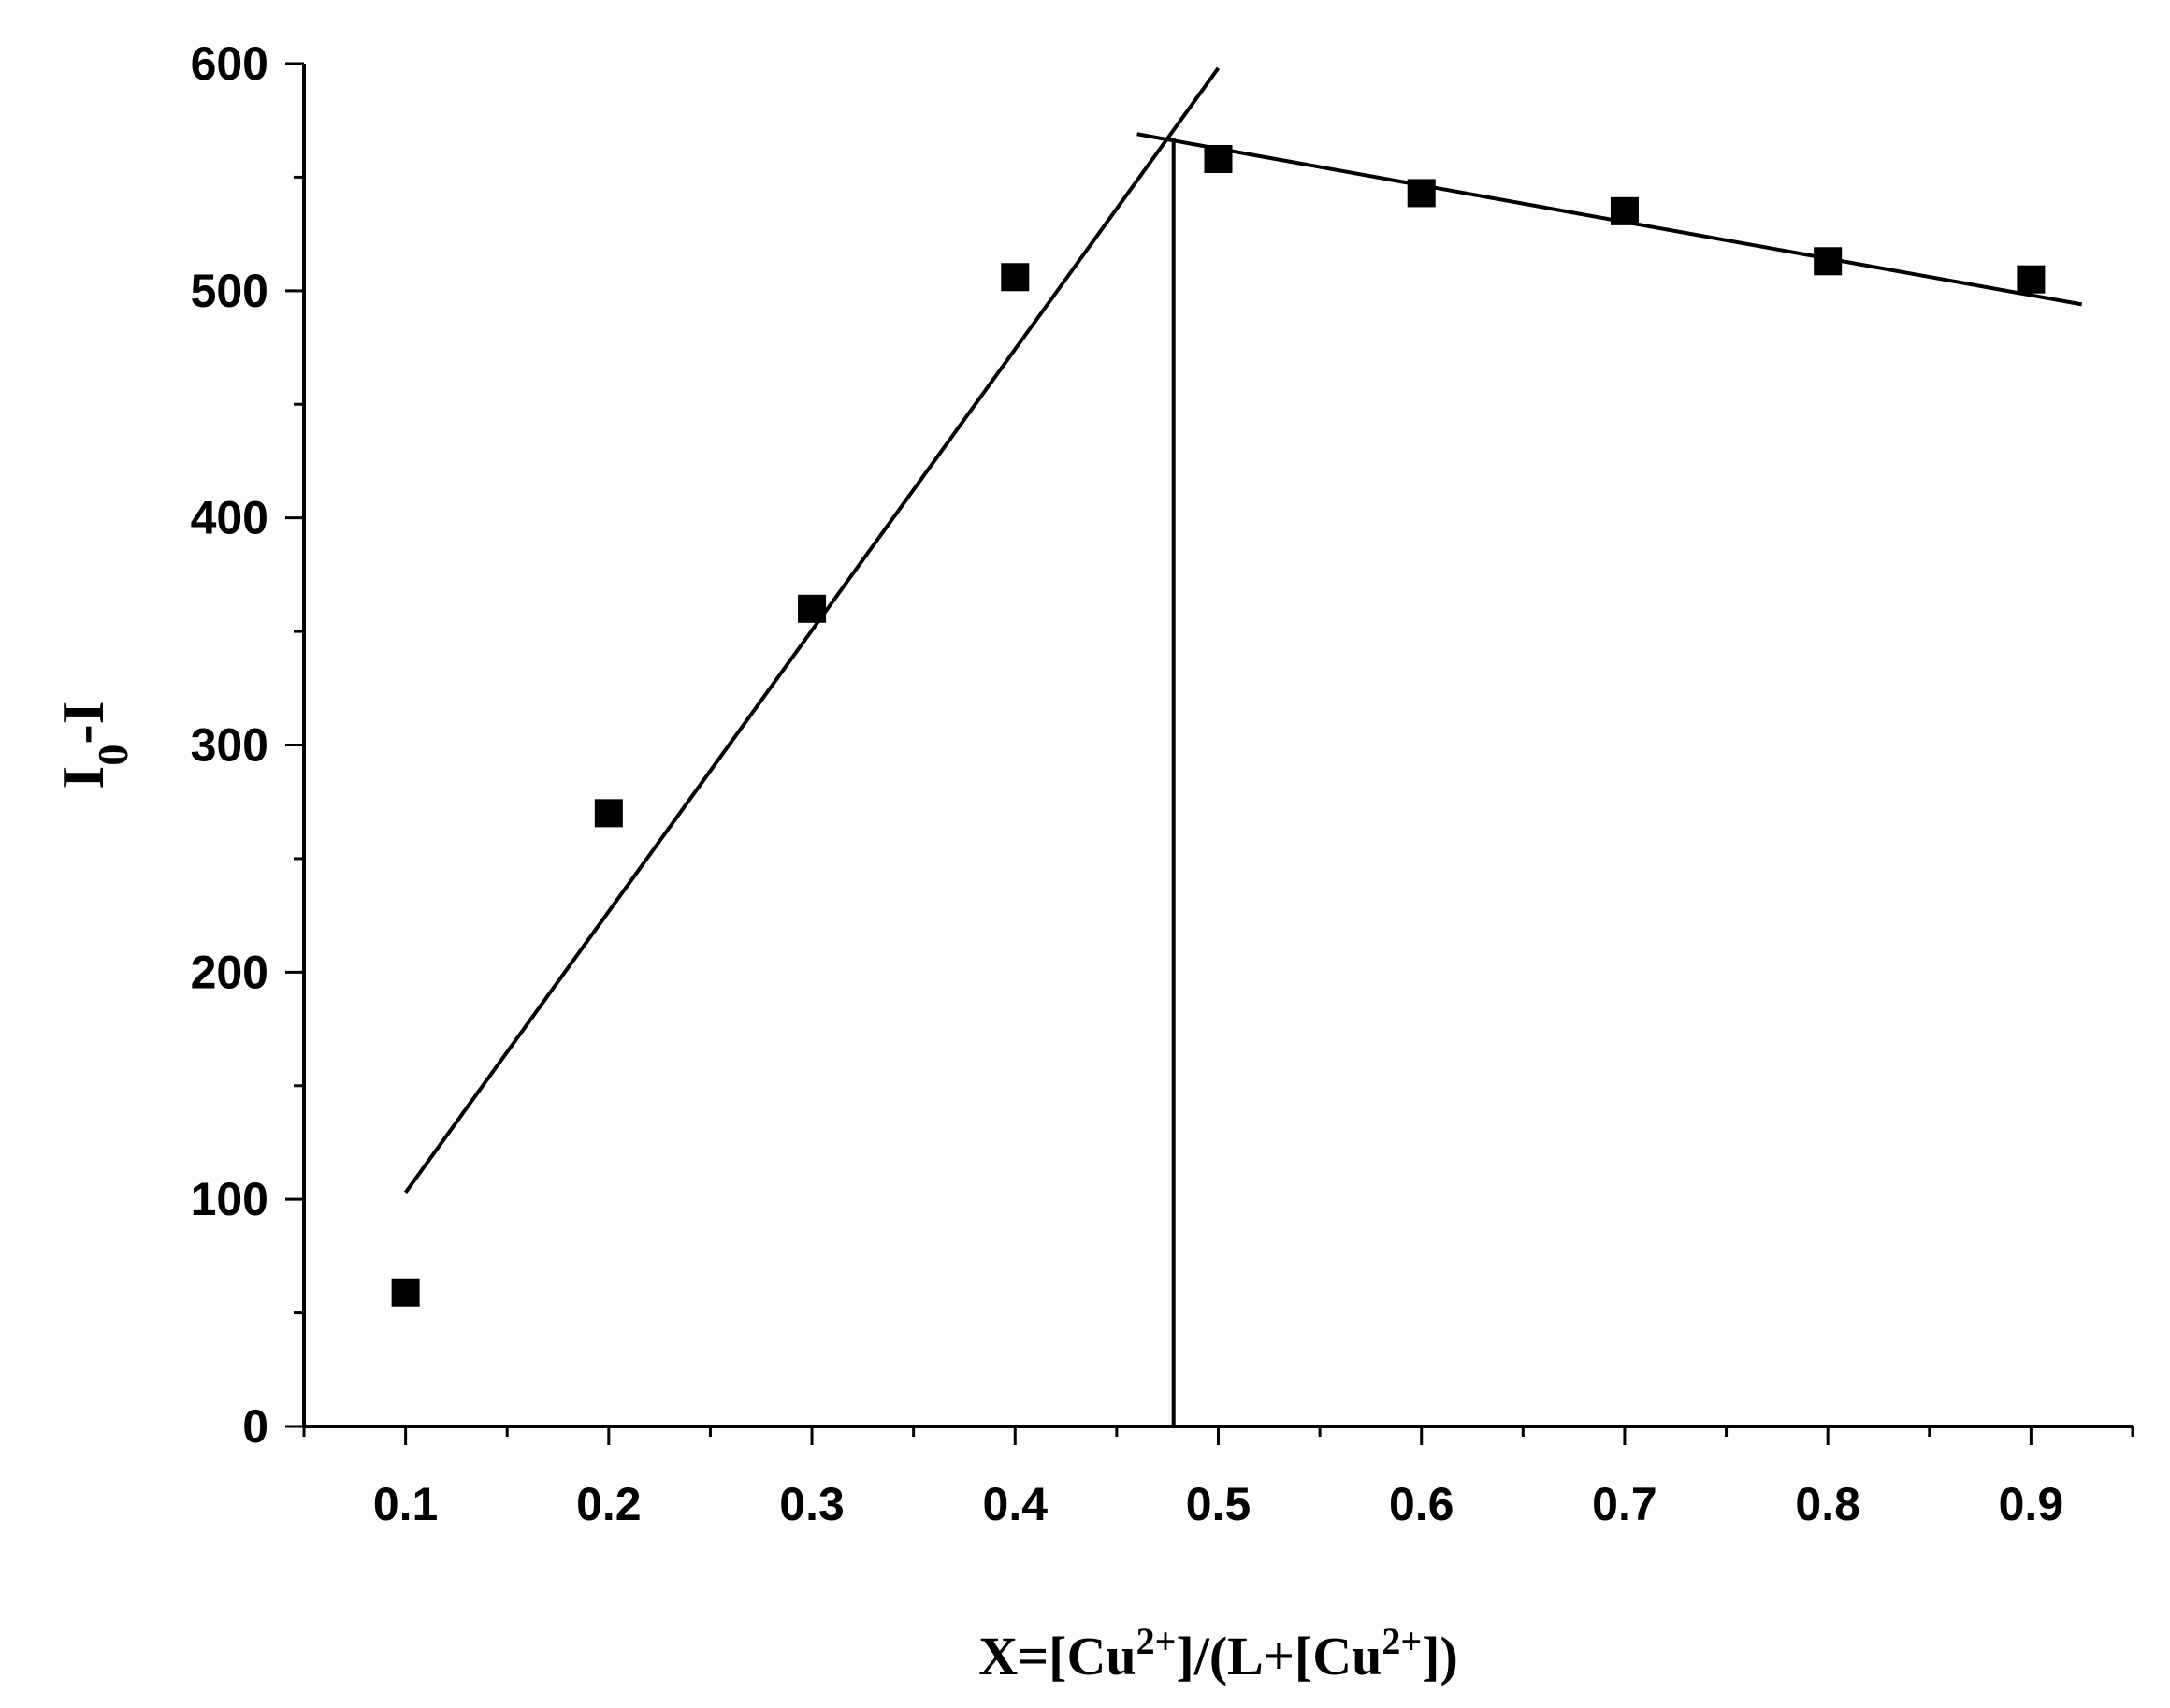 This screenshot has width=2170, height=1708. I want to click on x-title-text: ]/(L+[Cu, so click(1279, 1656).